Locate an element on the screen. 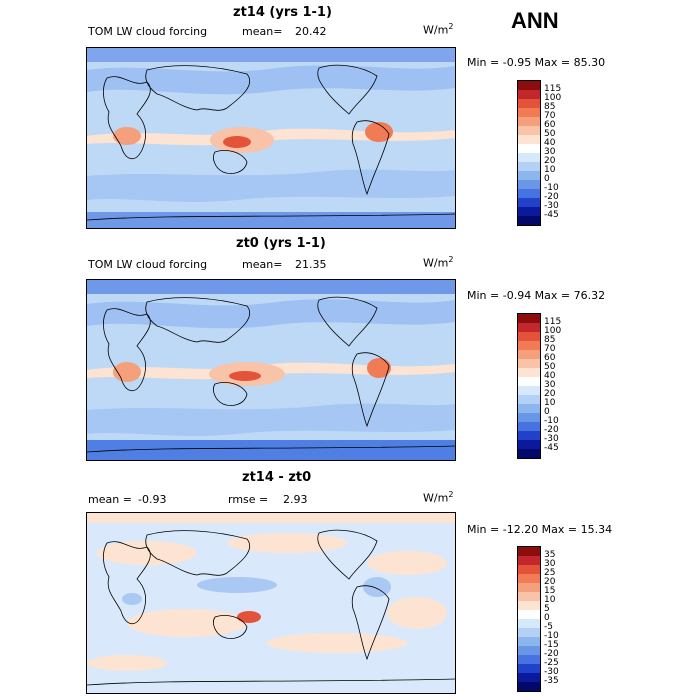 Image resolution: width=700 pixels, height=700 pixels. panel-2-arctic-band is located at coordinates (271, 287).